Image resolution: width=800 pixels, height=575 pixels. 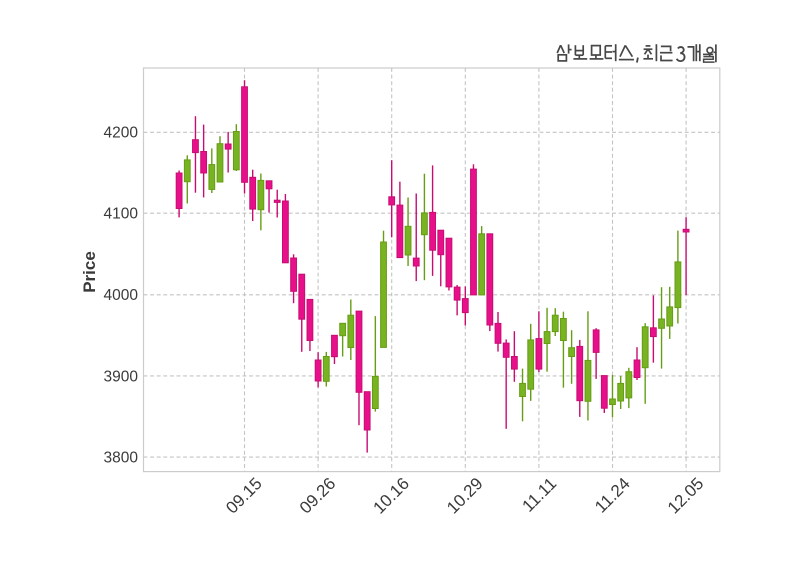 What do you see at coordinates (392, 496) in the screenshot?
I see `svg-text: 10.16` at bounding box center [392, 496].